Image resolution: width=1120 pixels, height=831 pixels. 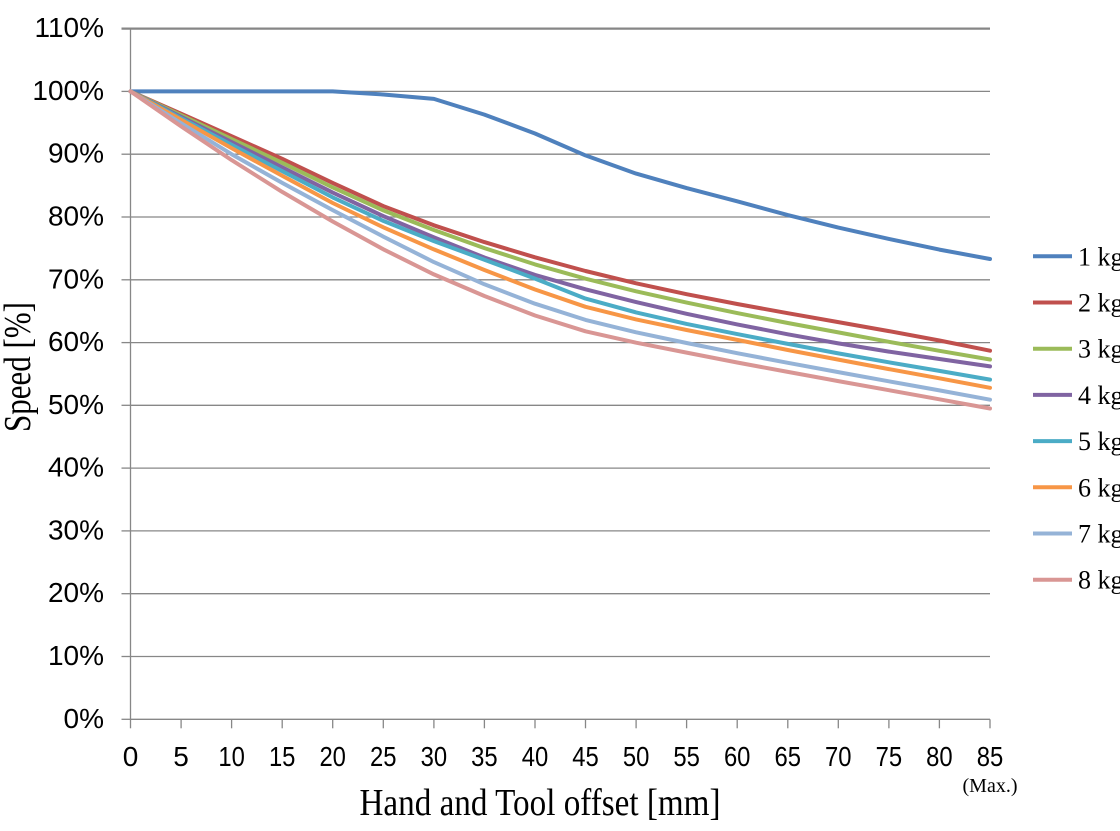 What do you see at coordinates (69, 27) in the screenshot?
I see `svg-text: 110%` at bounding box center [69, 27].